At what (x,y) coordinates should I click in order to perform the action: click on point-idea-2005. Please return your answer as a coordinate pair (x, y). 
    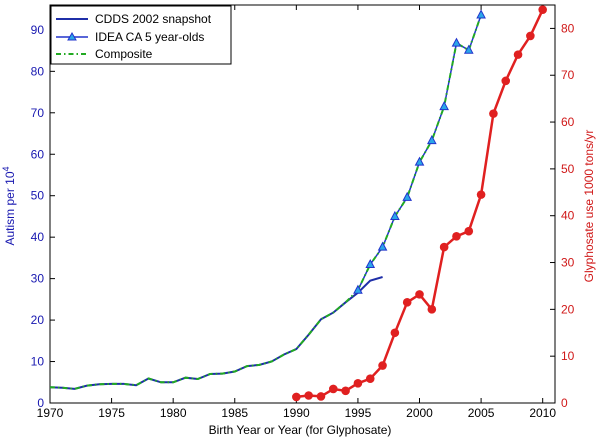
    Looking at the image, I should click on (481, 14).